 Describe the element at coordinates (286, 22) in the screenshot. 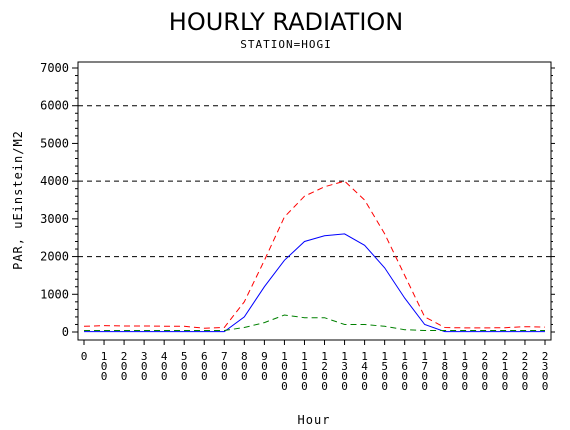

I see `chart-title: HOURLY RADIATION` at that location.